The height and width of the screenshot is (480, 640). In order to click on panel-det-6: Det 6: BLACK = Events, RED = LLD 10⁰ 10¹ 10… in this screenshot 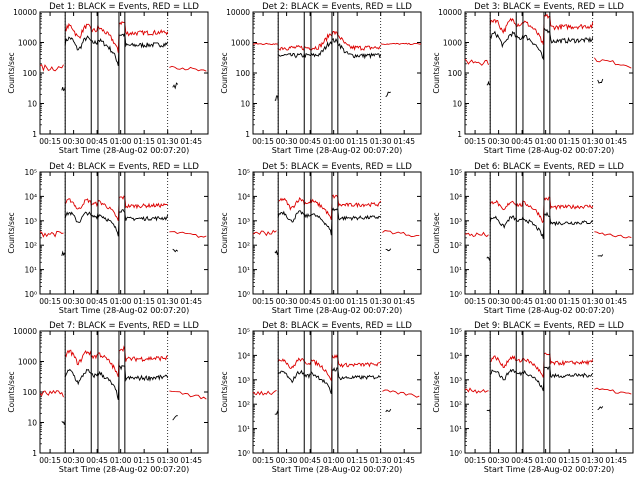, I will do `click(533, 238)`.